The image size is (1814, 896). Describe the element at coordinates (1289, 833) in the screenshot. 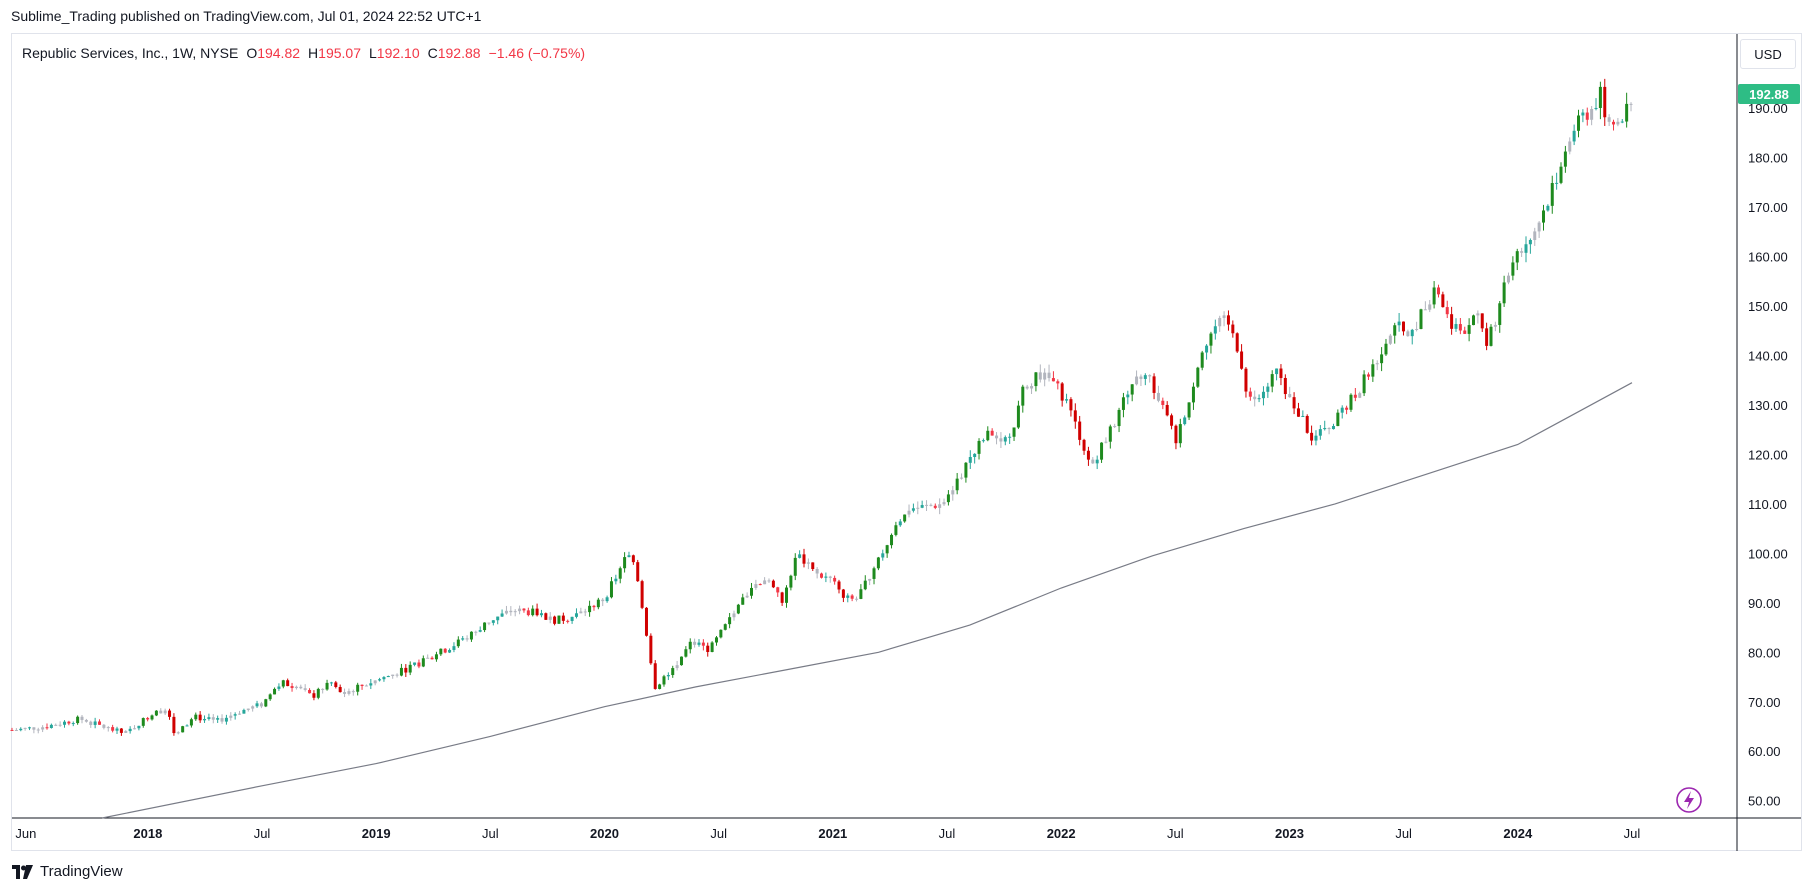

I see `x-tick-label: 2023` at that location.